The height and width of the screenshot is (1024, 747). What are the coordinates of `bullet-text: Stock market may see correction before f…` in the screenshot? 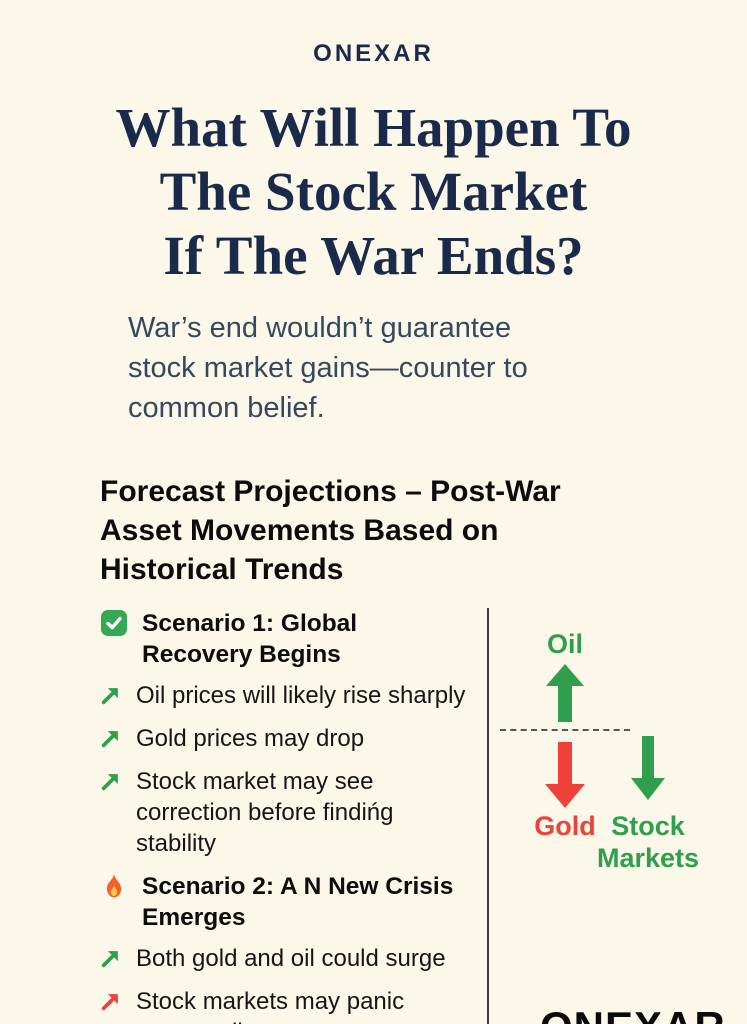 It's located at (265, 812).